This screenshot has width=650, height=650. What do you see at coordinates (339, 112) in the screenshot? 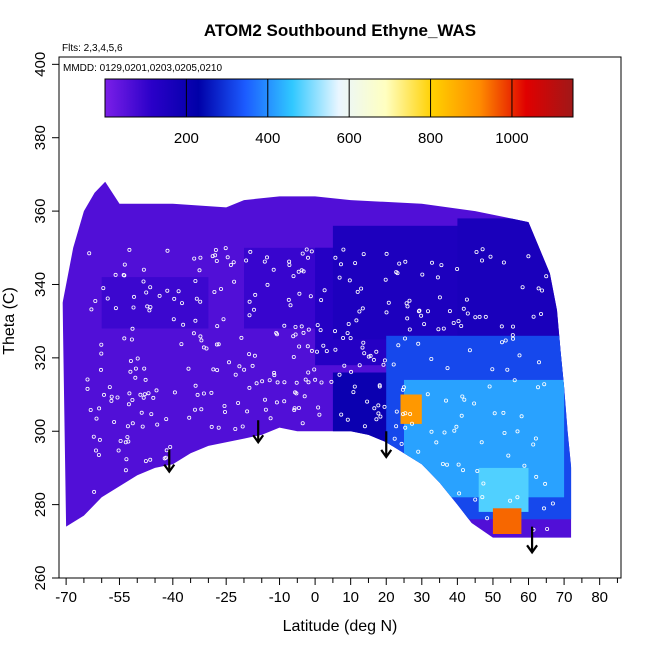
I see `colorbar: 200 400 600 800 1000` at bounding box center [339, 112].